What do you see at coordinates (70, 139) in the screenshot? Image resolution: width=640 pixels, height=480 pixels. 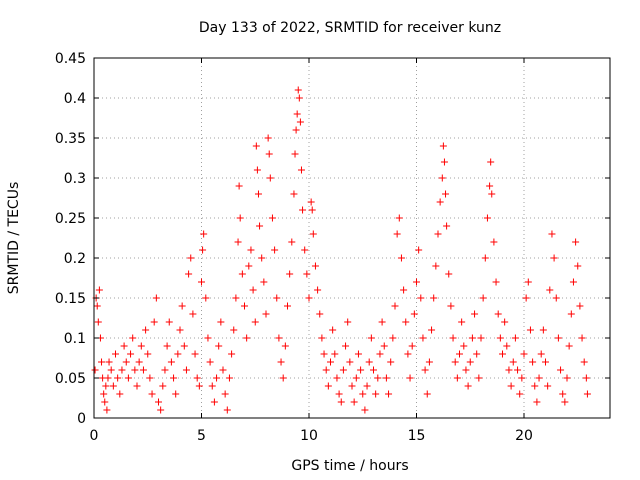 I see `y-tick-label: 0.35` at bounding box center [70, 139].